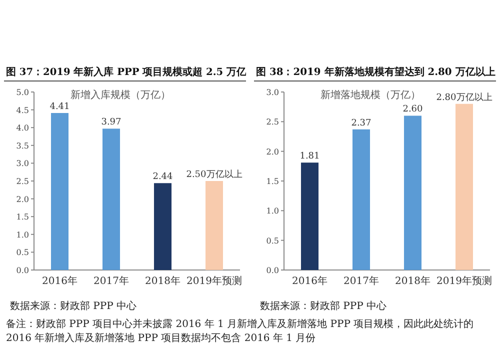  I want to click on y-tick-label: 4.0, so click(22, 128).